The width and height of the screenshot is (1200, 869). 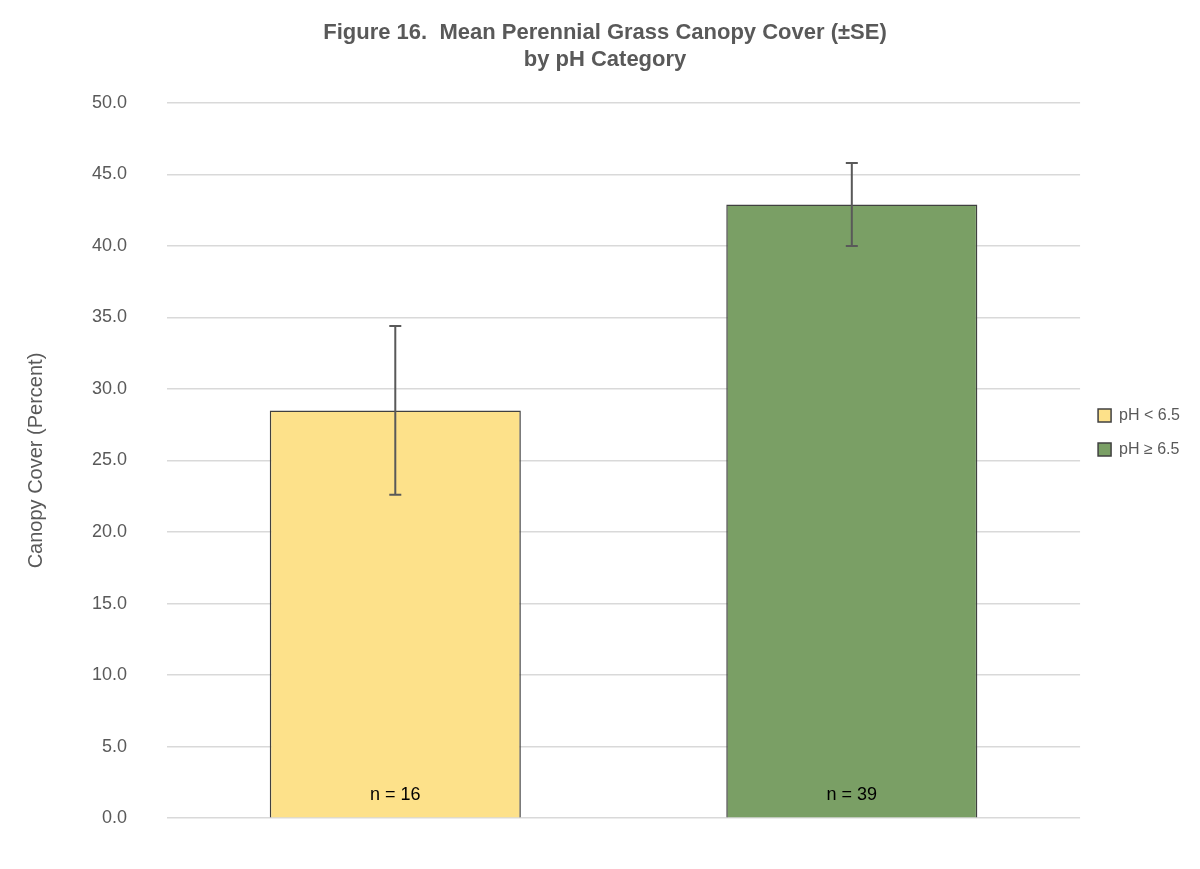 What do you see at coordinates (1149, 448) in the screenshot?
I see `legend-label: pH ≥ 6.5` at bounding box center [1149, 448].